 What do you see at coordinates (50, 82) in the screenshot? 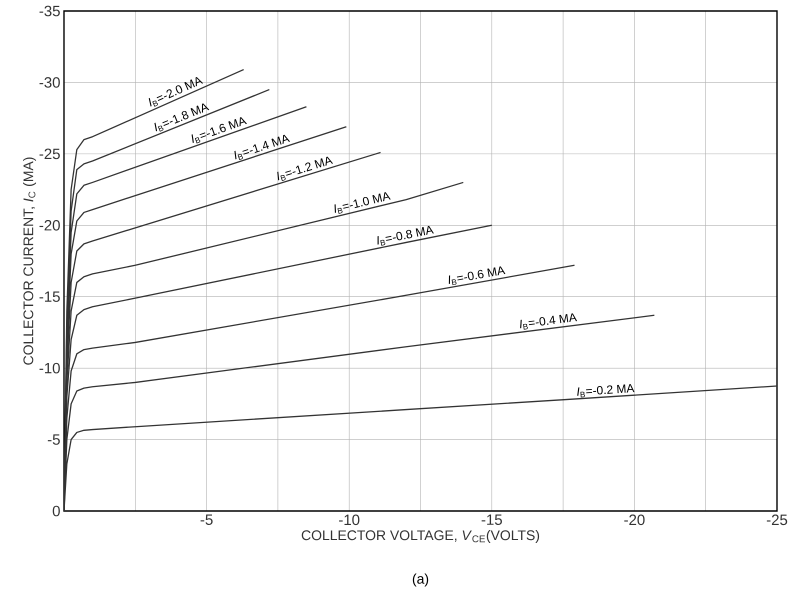
I see `y-tick-label: -30` at bounding box center [50, 82].